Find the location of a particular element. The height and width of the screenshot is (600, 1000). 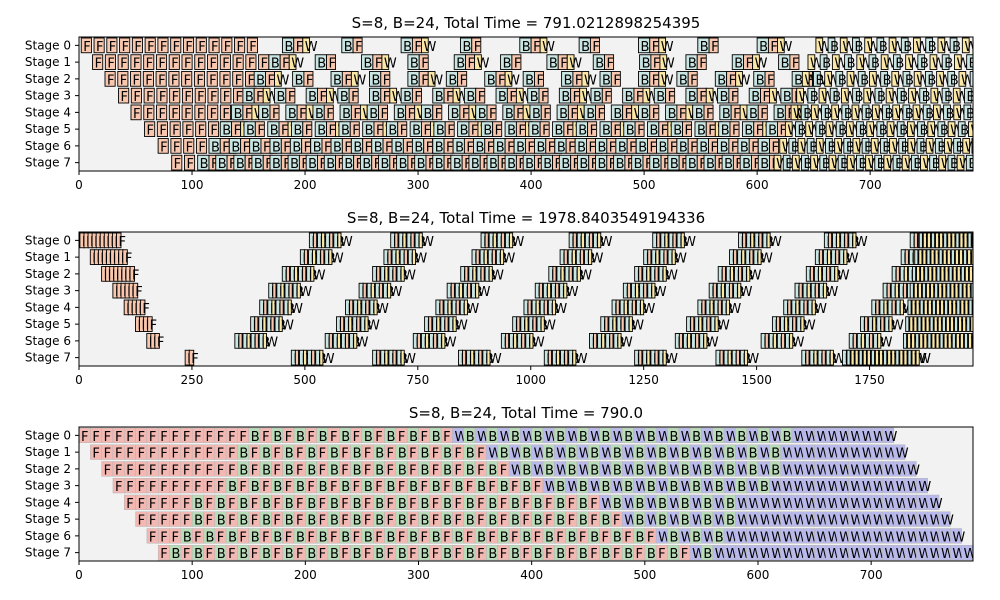

x-tick-label: 500 is located at coordinates (644, 575).